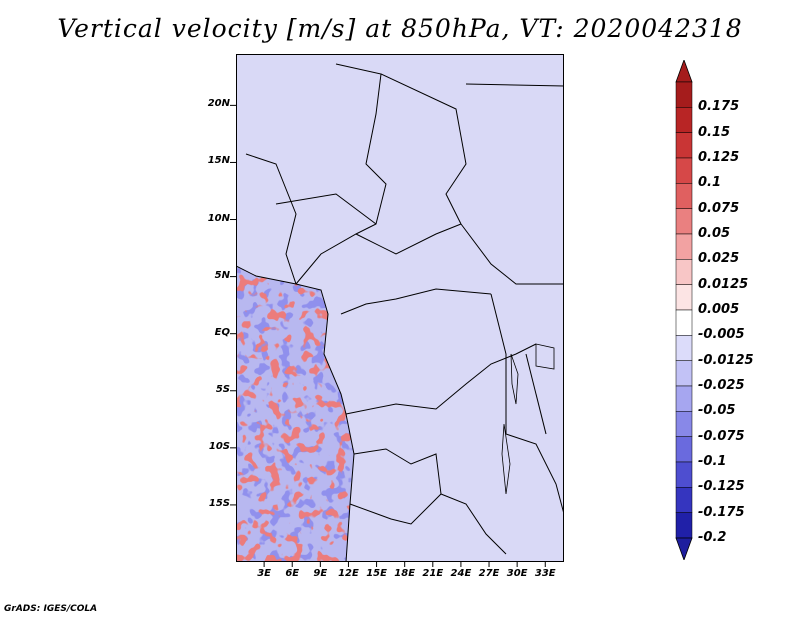  I want to click on lon-label: 12E, so click(348, 573).